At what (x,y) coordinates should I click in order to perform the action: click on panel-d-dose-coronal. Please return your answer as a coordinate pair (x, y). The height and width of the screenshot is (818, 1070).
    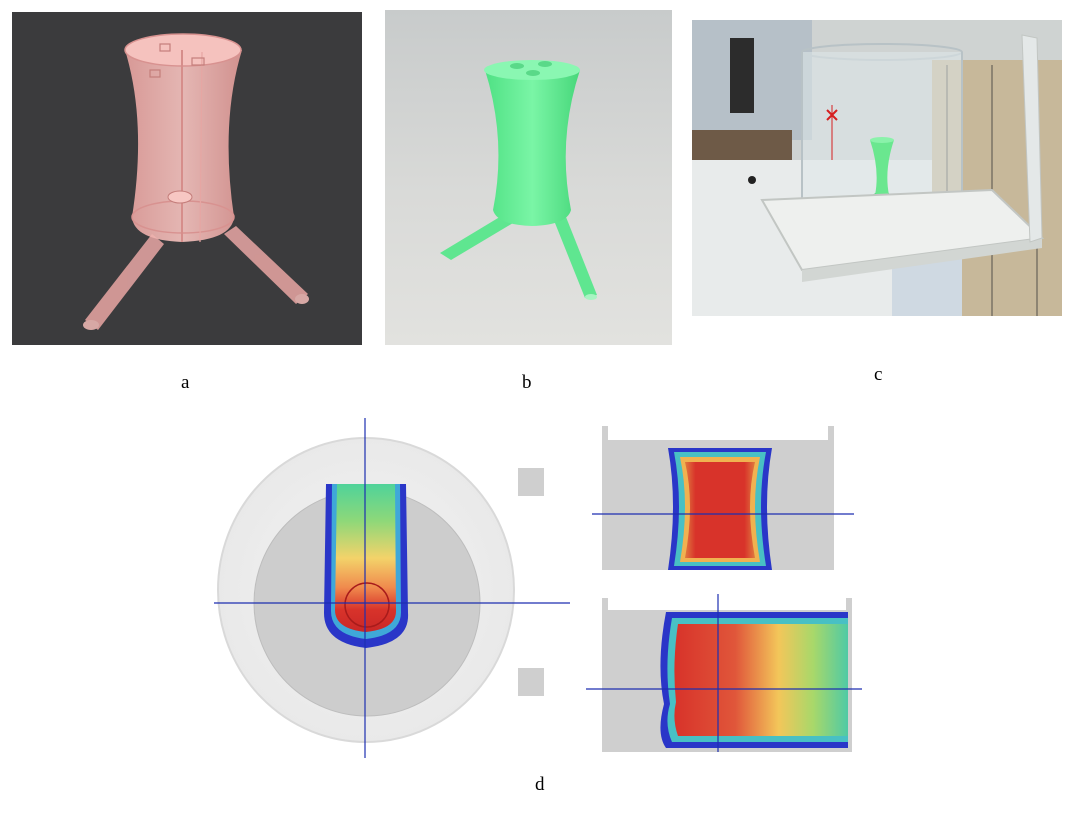
    Looking at the image, I should click on (723, 498).